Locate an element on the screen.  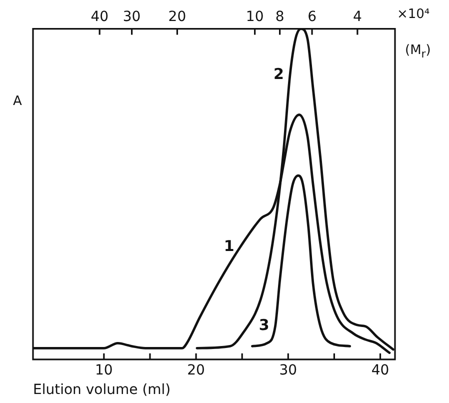
x-tick-label: 40 is located at coordinates (380, 370).